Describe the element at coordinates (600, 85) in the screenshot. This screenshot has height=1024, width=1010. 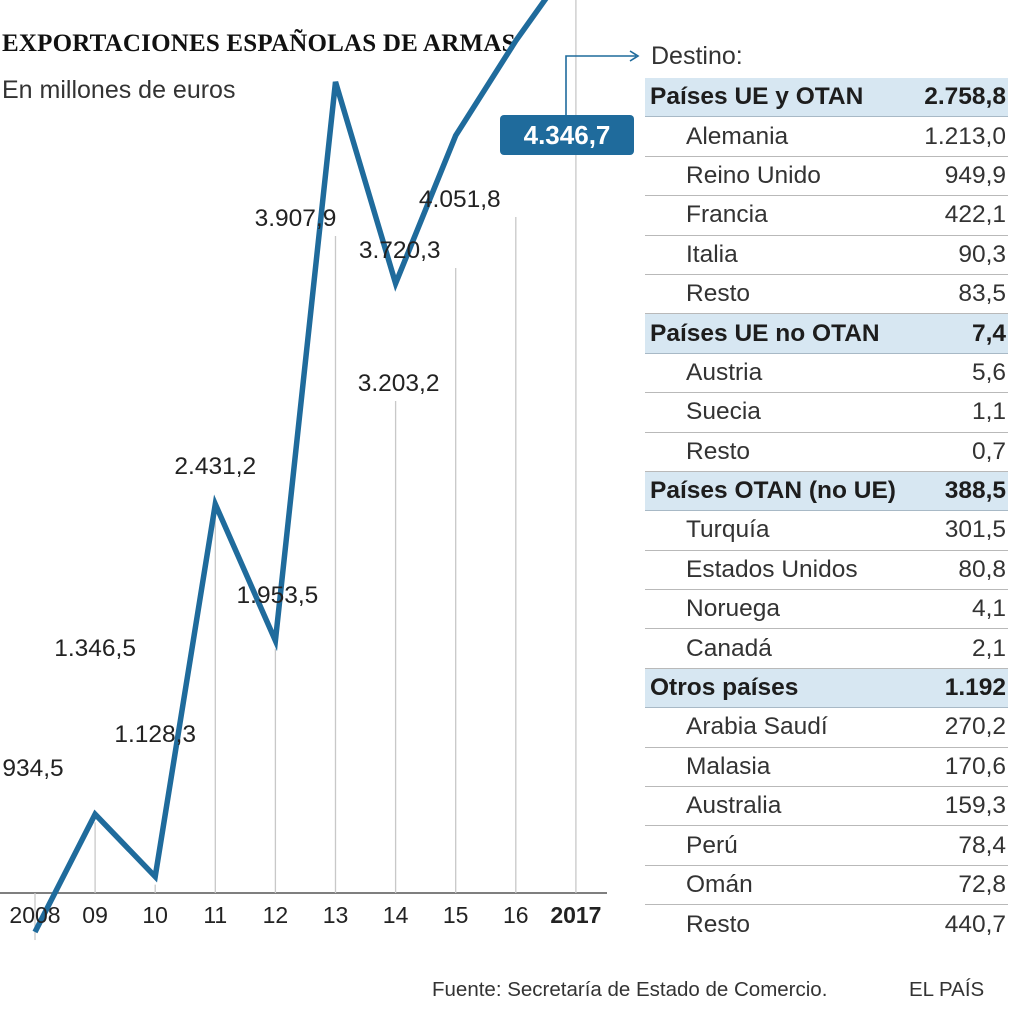
I see `connector-line` at that location.